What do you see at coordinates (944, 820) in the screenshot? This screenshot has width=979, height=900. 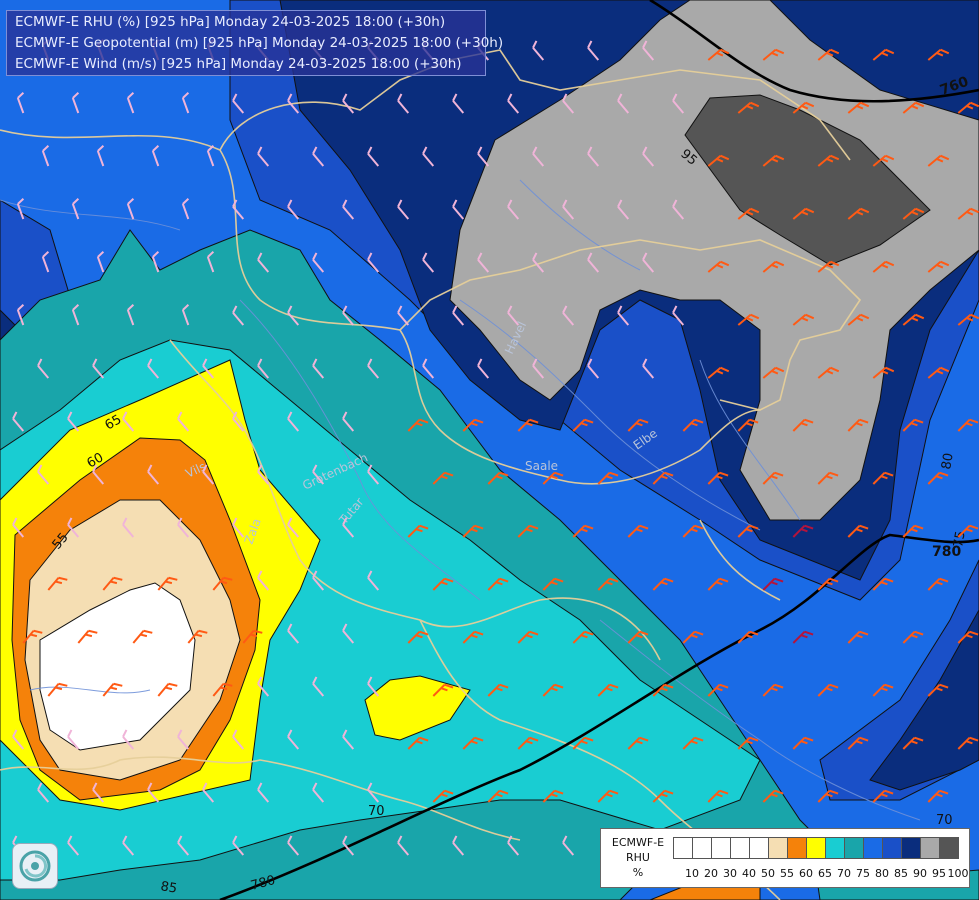 I see `contour-label-70b: 70` at bounding box center [944, 820].